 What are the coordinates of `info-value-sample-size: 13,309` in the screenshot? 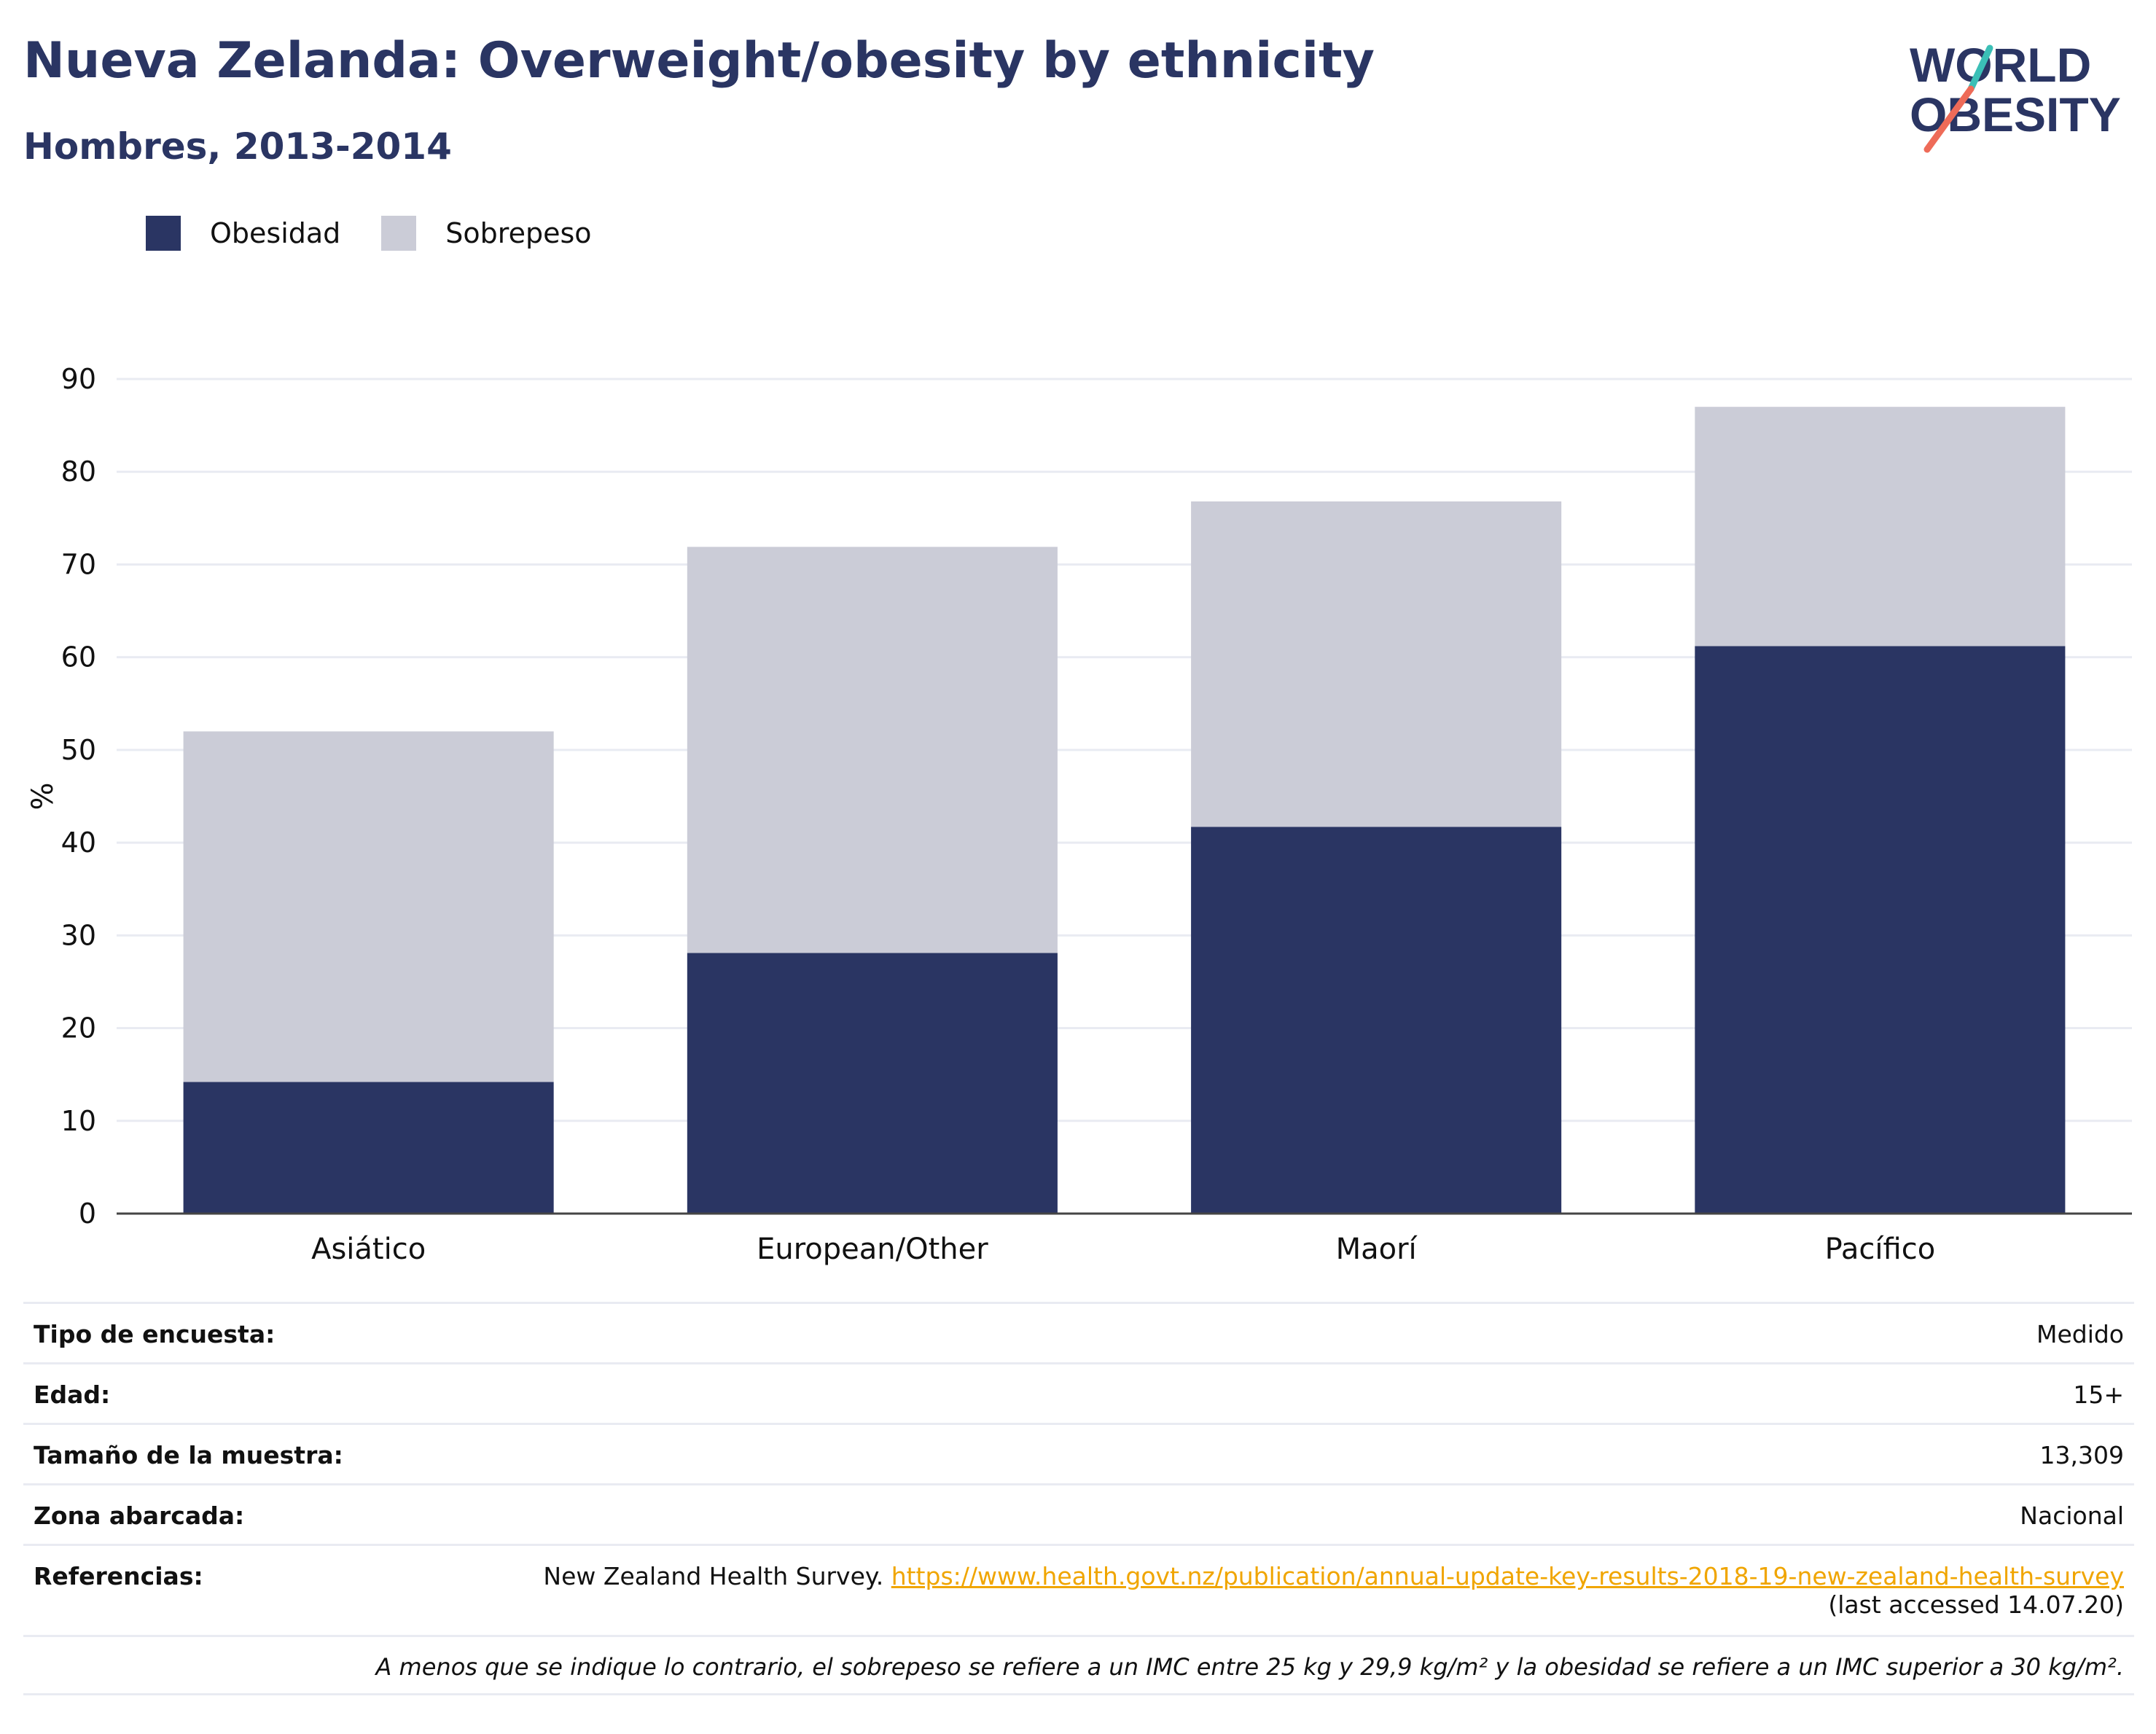 It's located at (2081, 1455).